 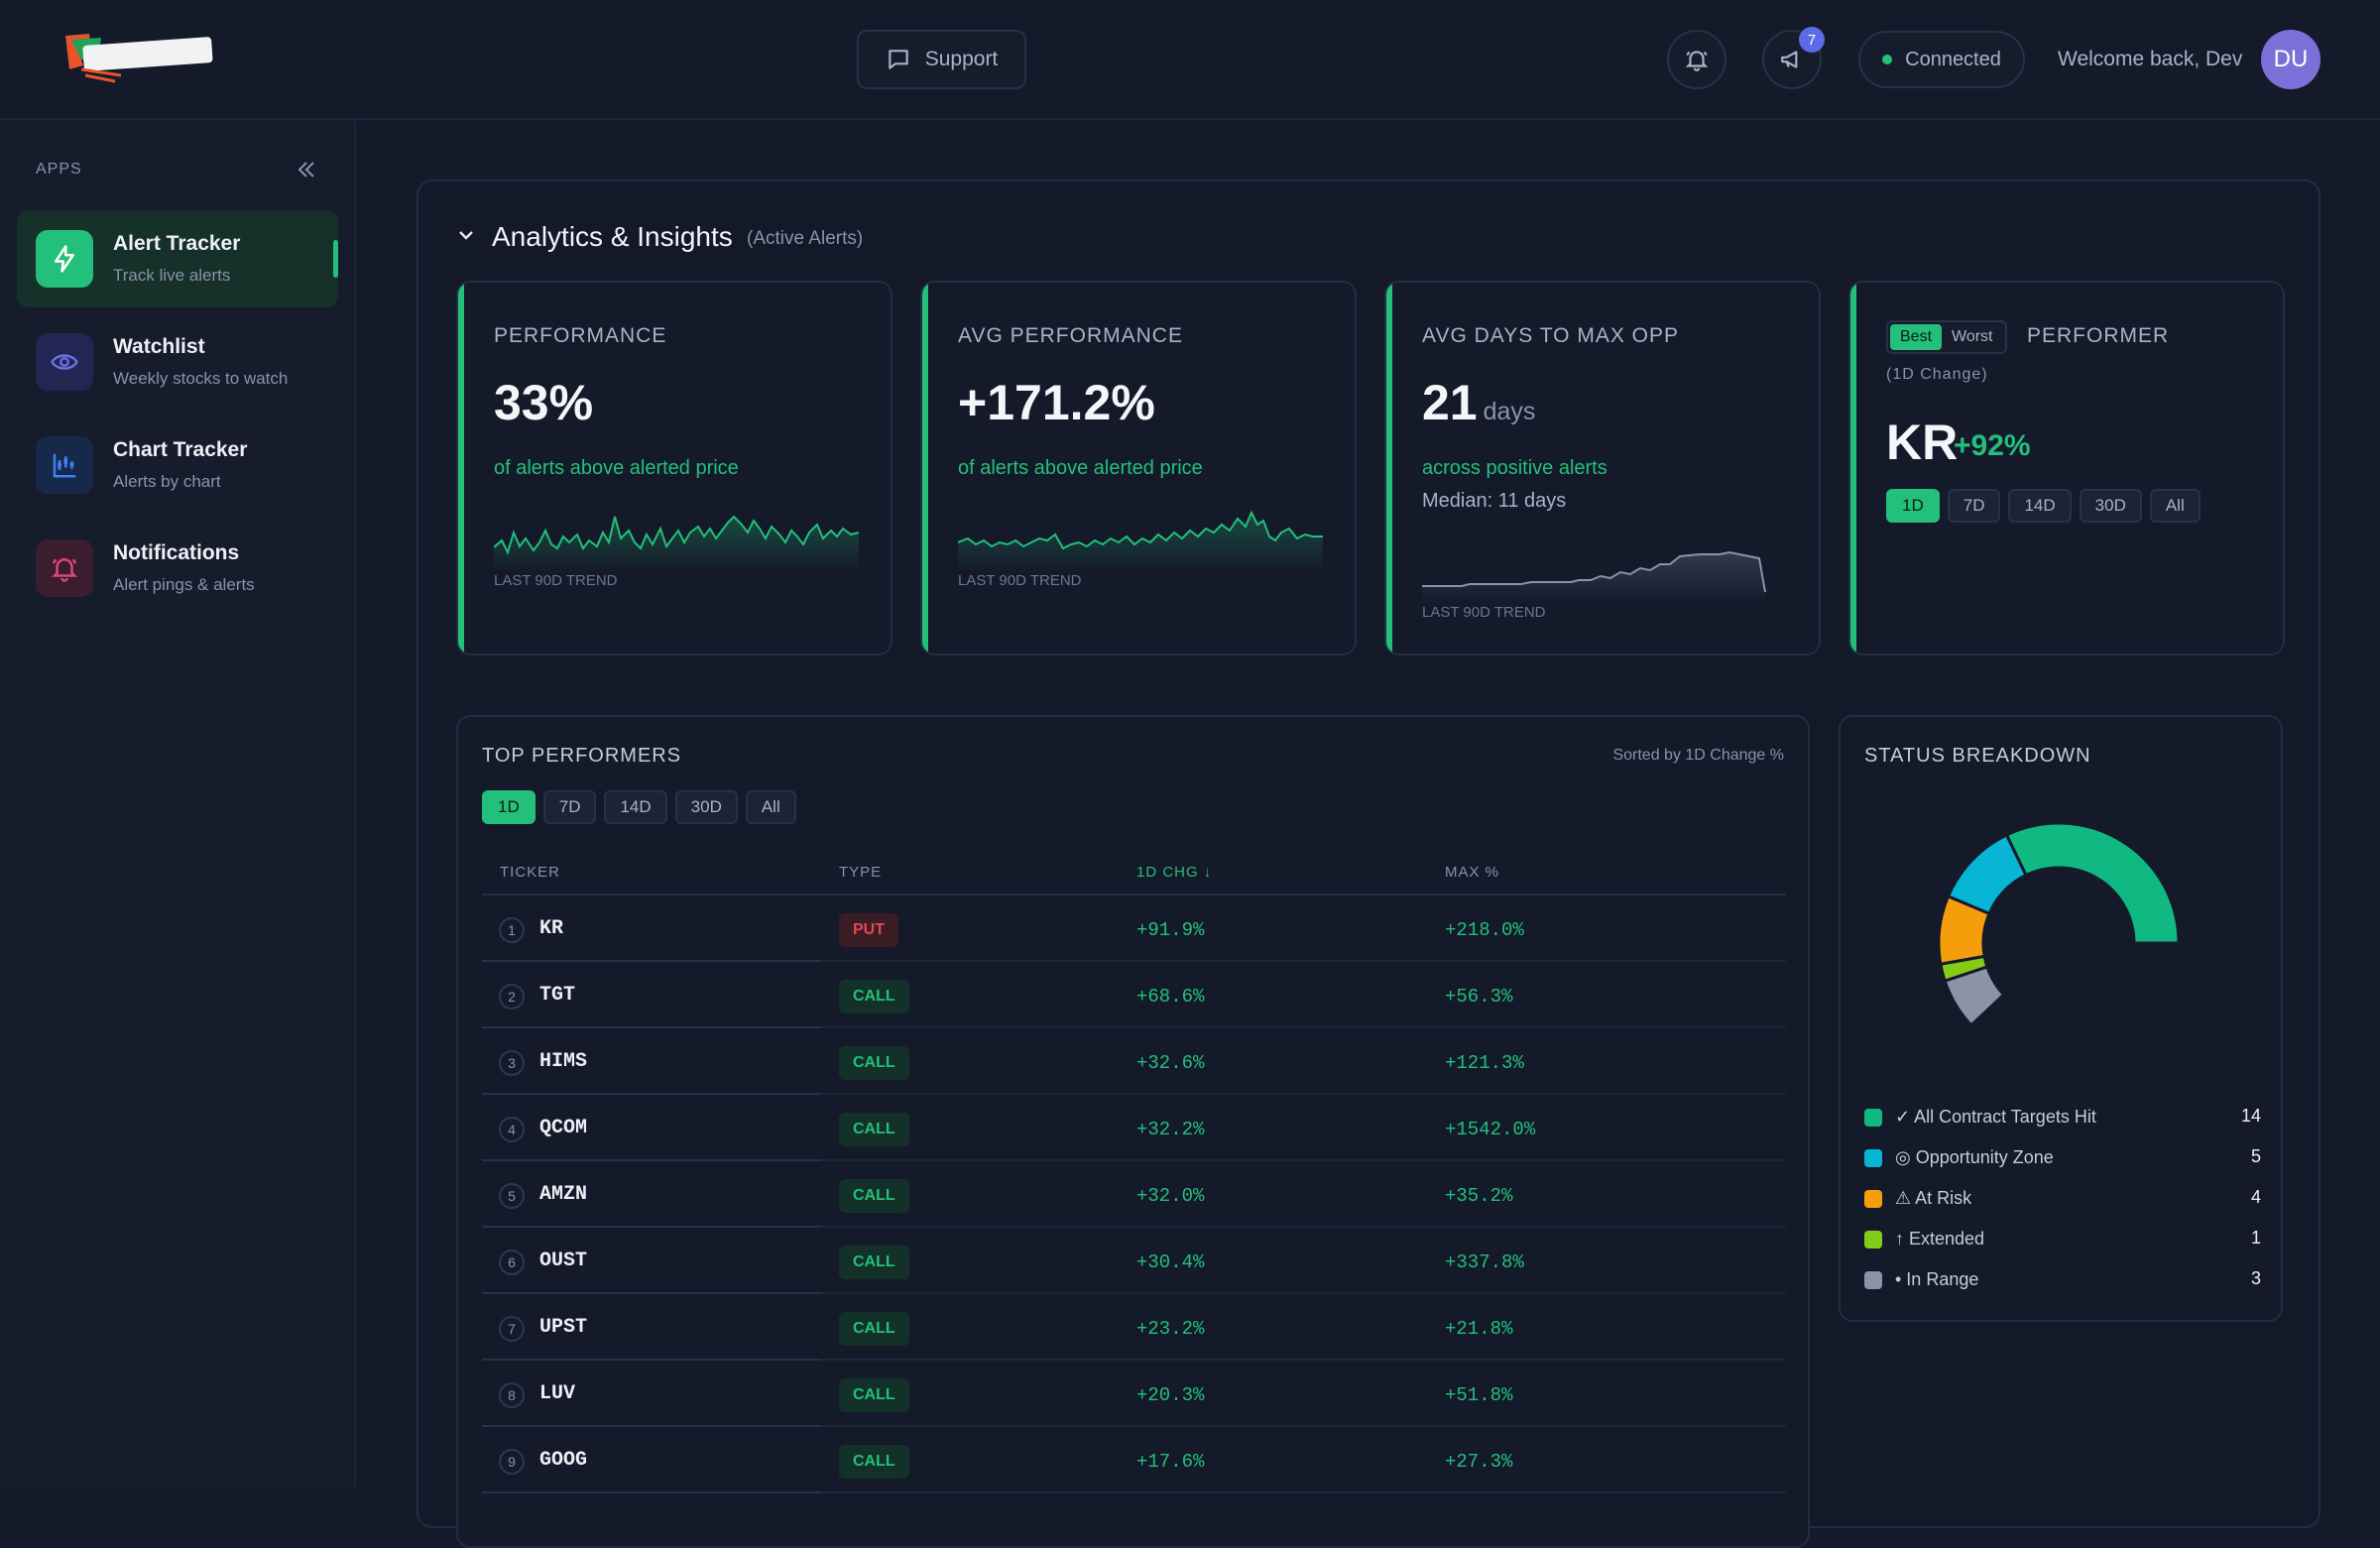 What do you see at coordinates (1696, 60) in the screenshot?
I see `alerts-bell-button` at bounding box center [1696, 60].